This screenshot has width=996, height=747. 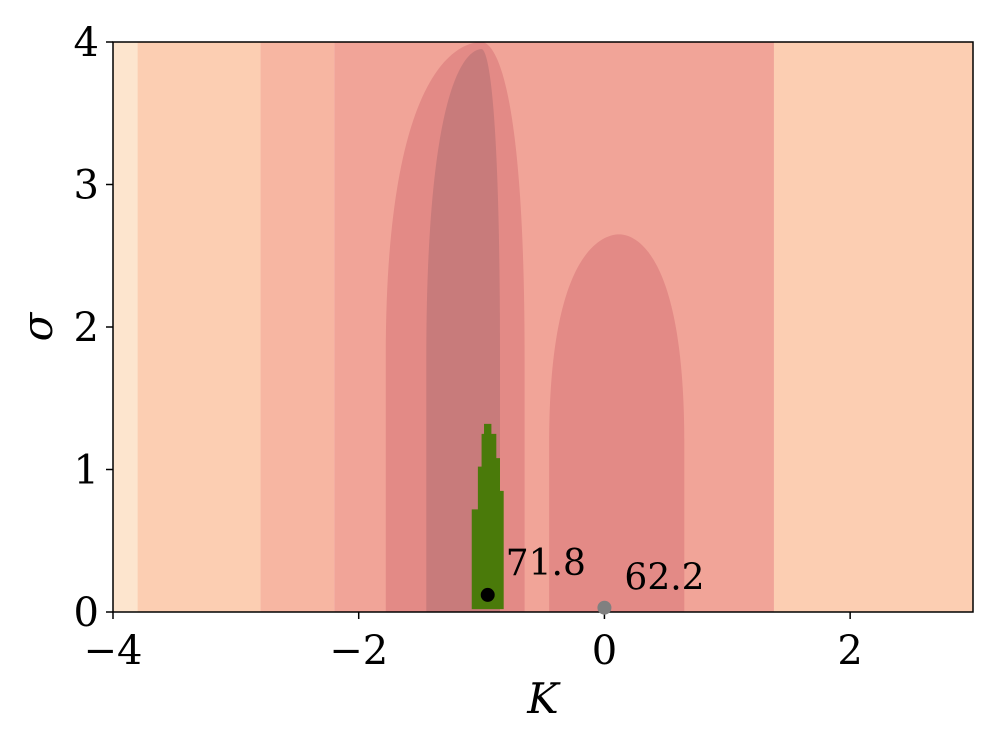 What do you see at coordinates (543, 698) in the screenshot?
I see `x-axis-label: K` at bounding box center [543, 698].